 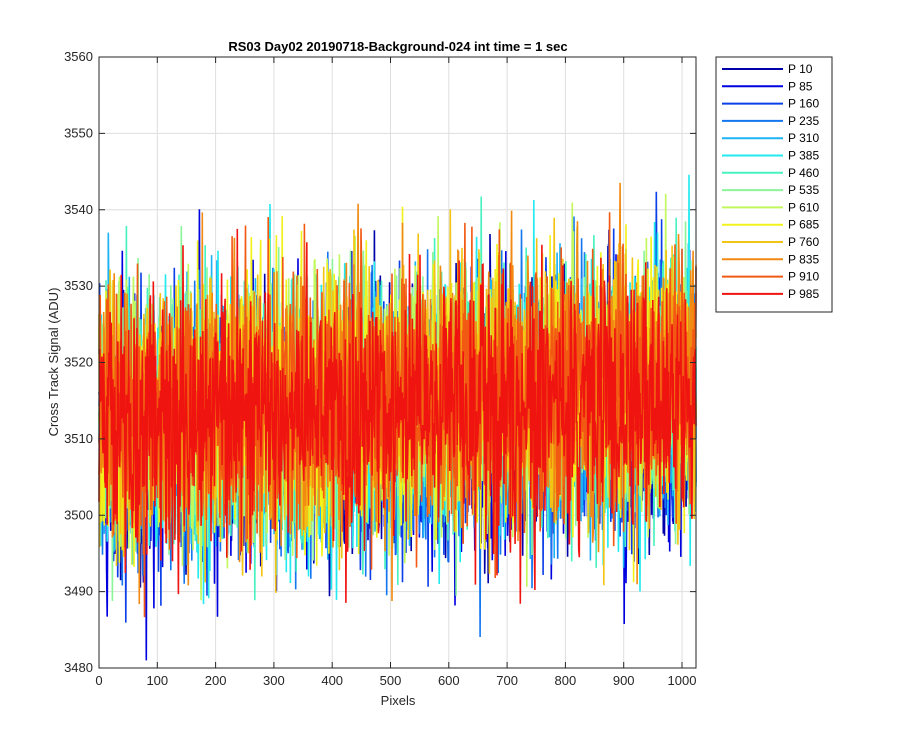 What do you see at coordinates (803, 207) in the screenshot?
I see `legend-label: P 610` at bounding box center [803, 207].